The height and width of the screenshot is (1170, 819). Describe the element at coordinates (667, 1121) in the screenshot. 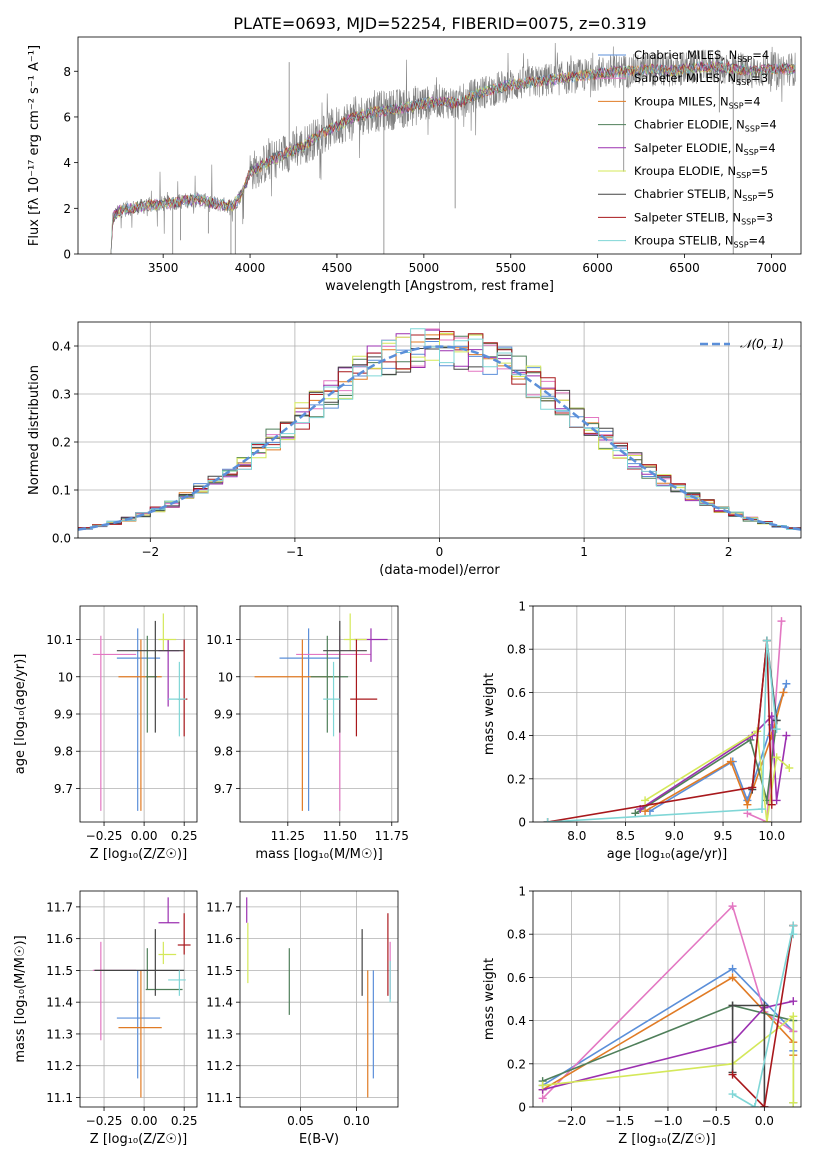

I see `weight-vs-z-xtick-label: −1.0` at that location.